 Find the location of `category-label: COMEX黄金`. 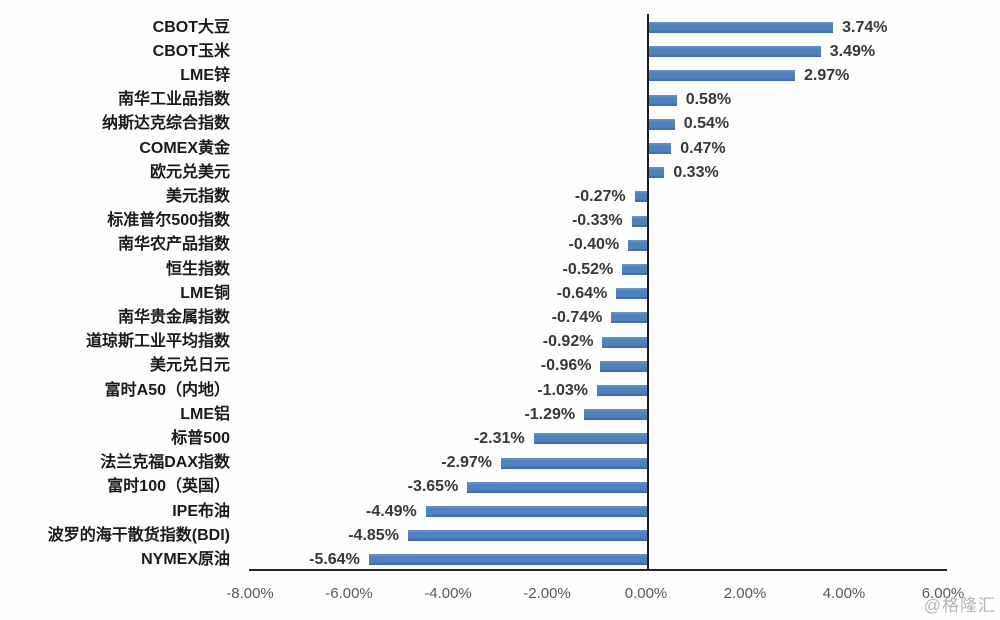

category-label: COMEX黄金 is located at coordinates (184, 148).